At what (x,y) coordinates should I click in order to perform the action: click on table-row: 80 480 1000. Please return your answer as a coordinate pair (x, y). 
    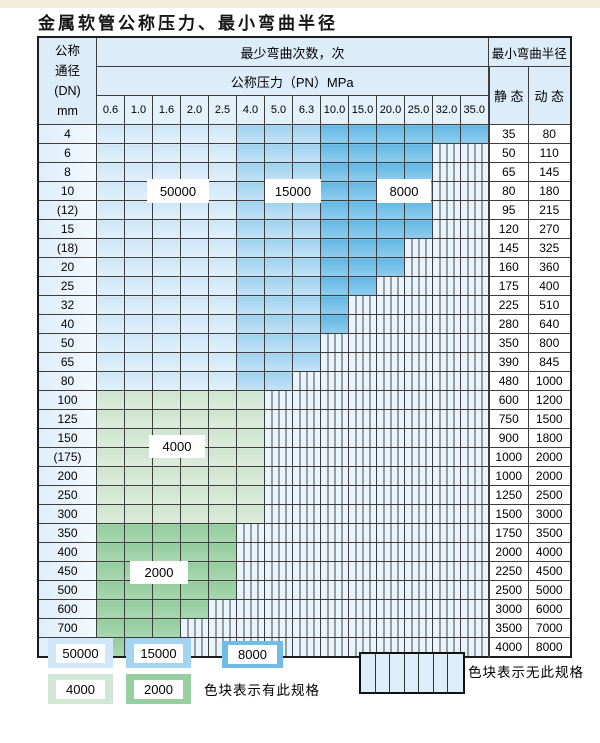
    Looking at the image, I should click on (304, 381).